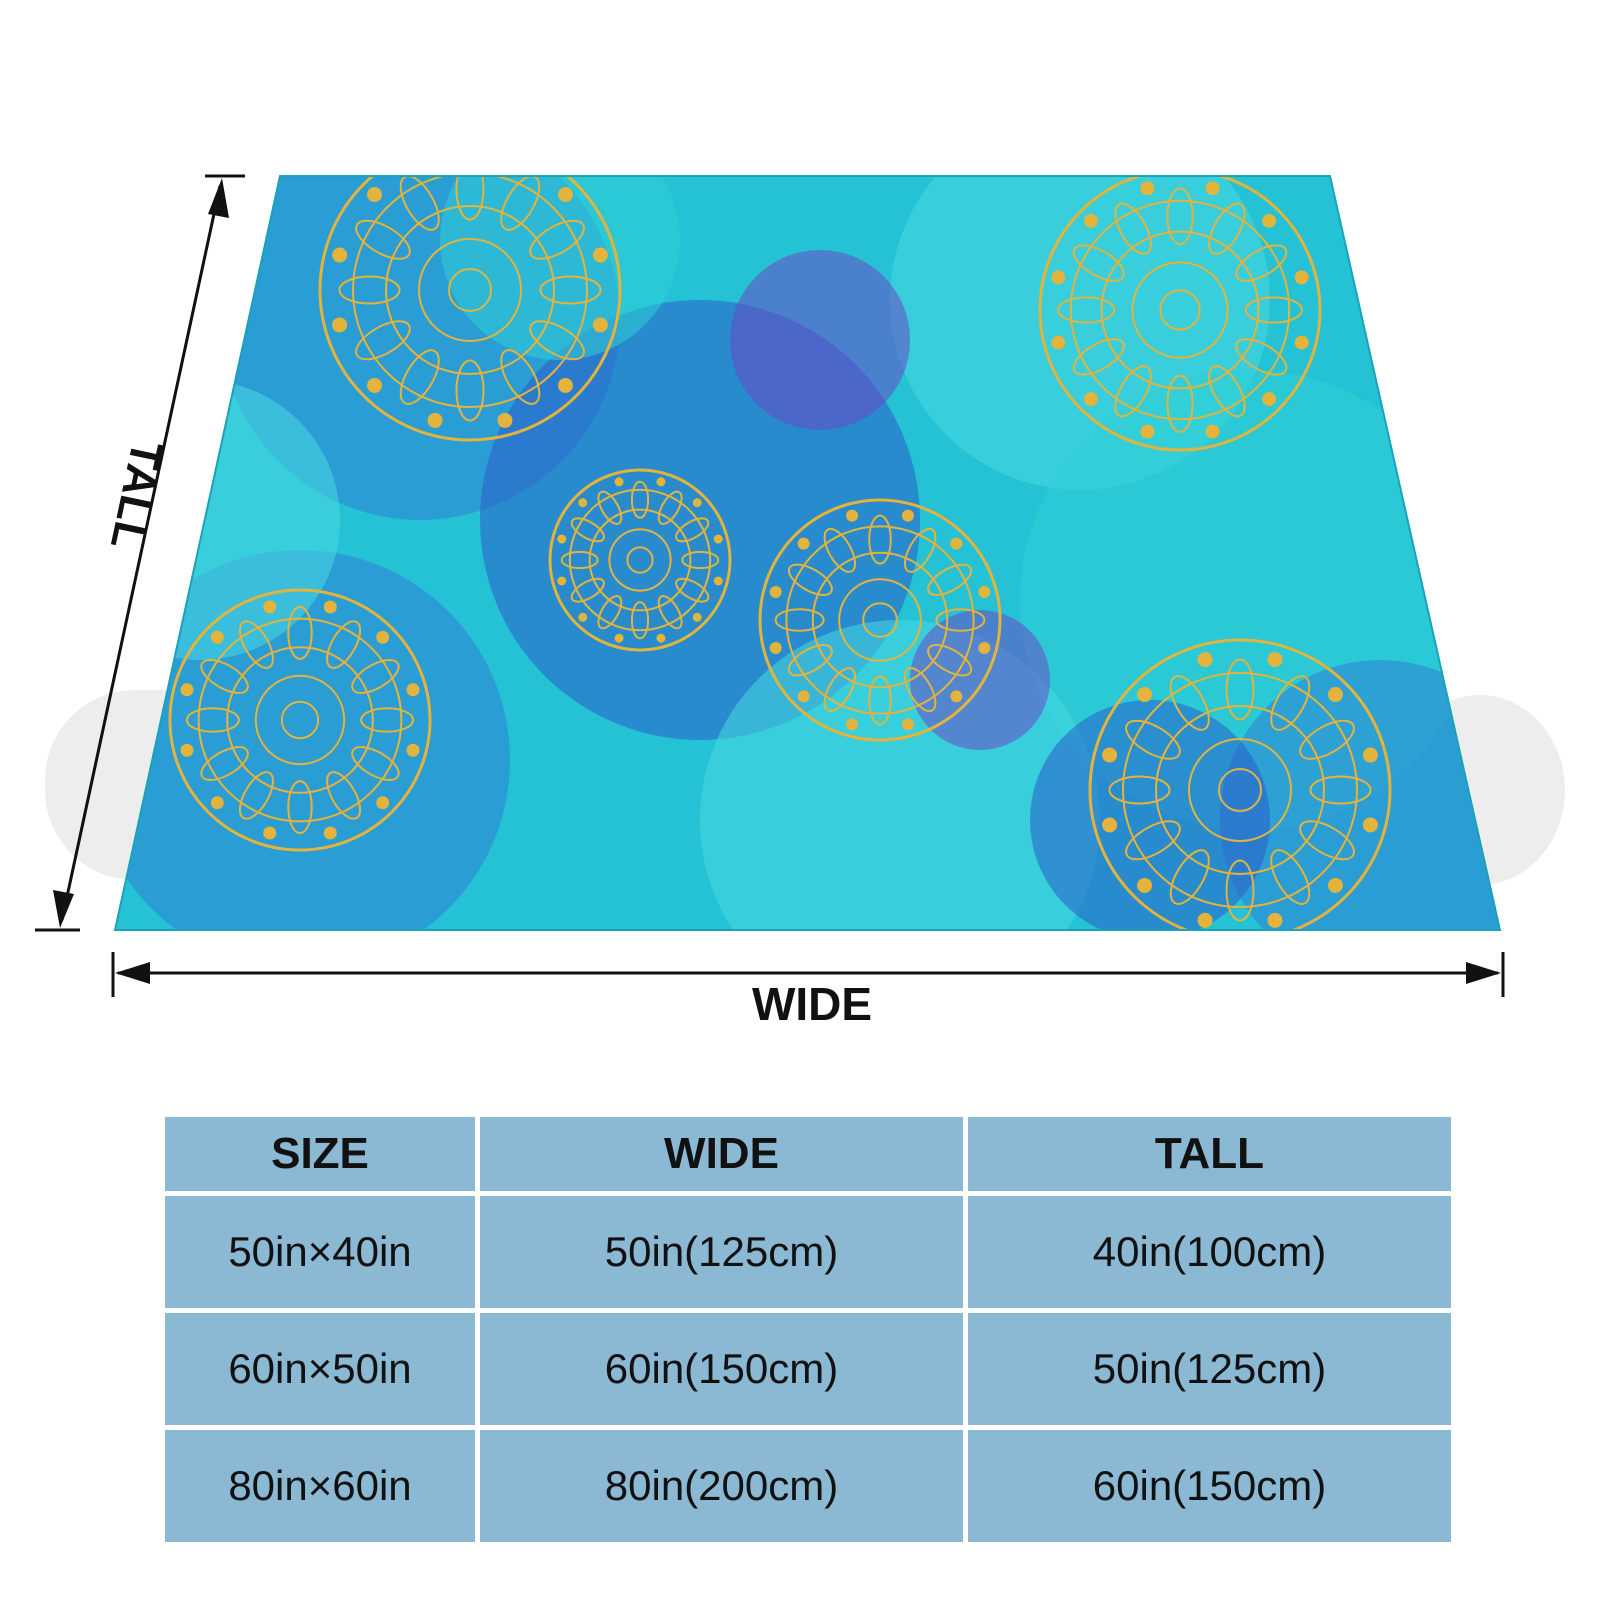 The width and height of the screenshot is (1600, 1600). I want to click on wide-arrowhead-left, so click(132, 973).